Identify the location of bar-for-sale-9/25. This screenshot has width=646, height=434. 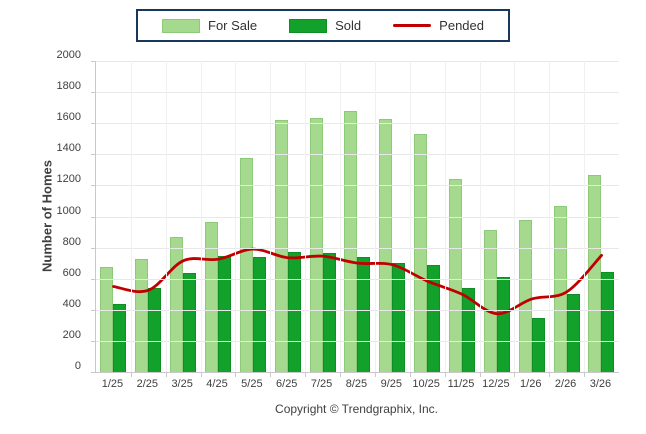
(386, 245).